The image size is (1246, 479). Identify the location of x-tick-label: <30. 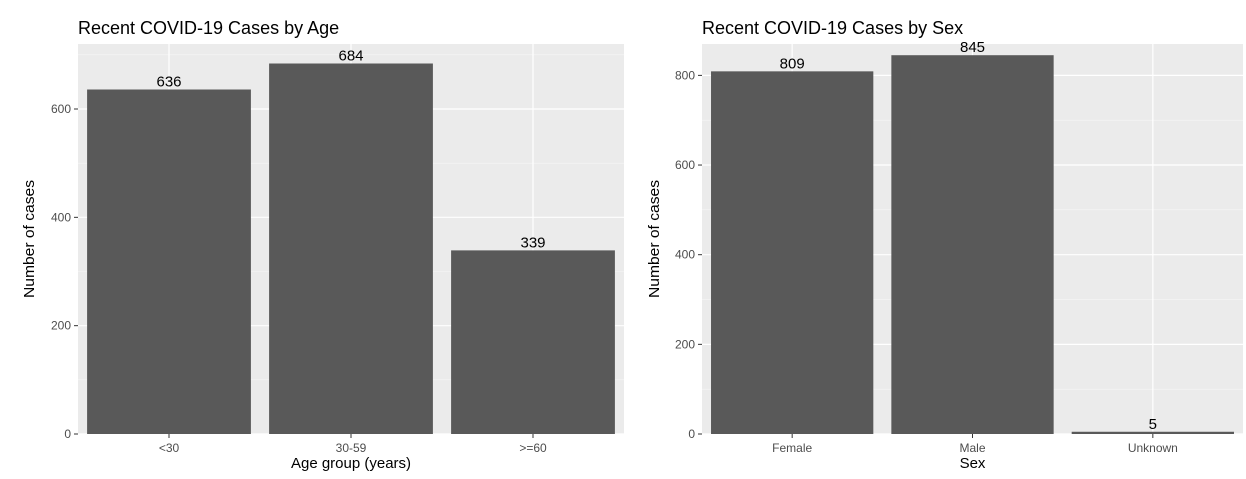
(169, 448).